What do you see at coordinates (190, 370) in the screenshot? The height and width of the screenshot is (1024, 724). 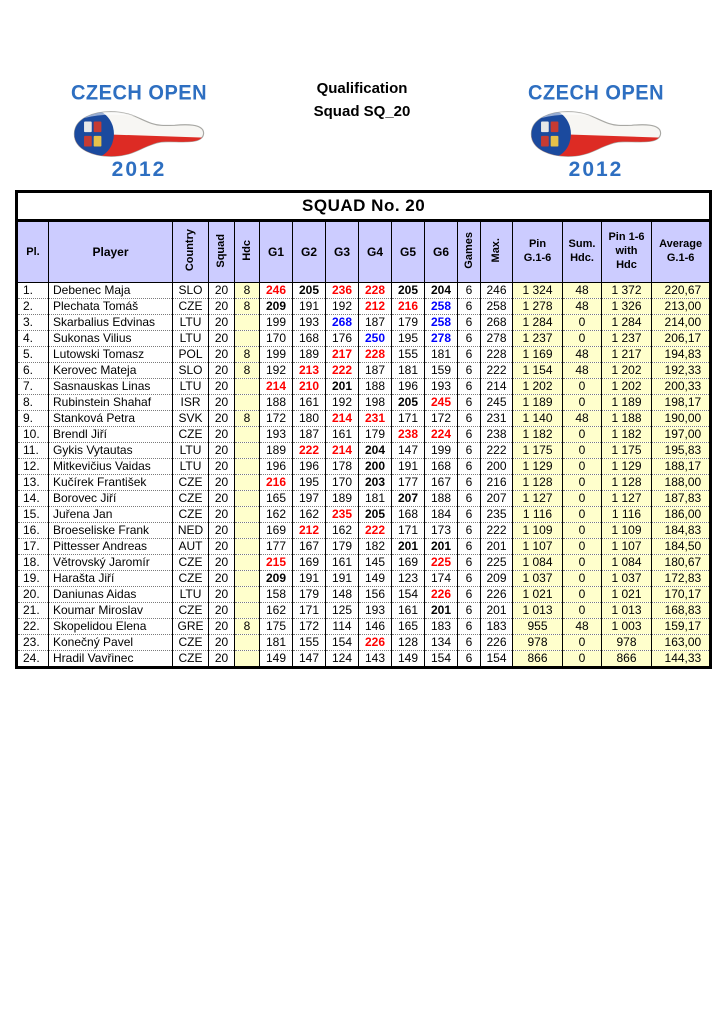 I see `cell-country: SLO` at bounding box center [190, 370].